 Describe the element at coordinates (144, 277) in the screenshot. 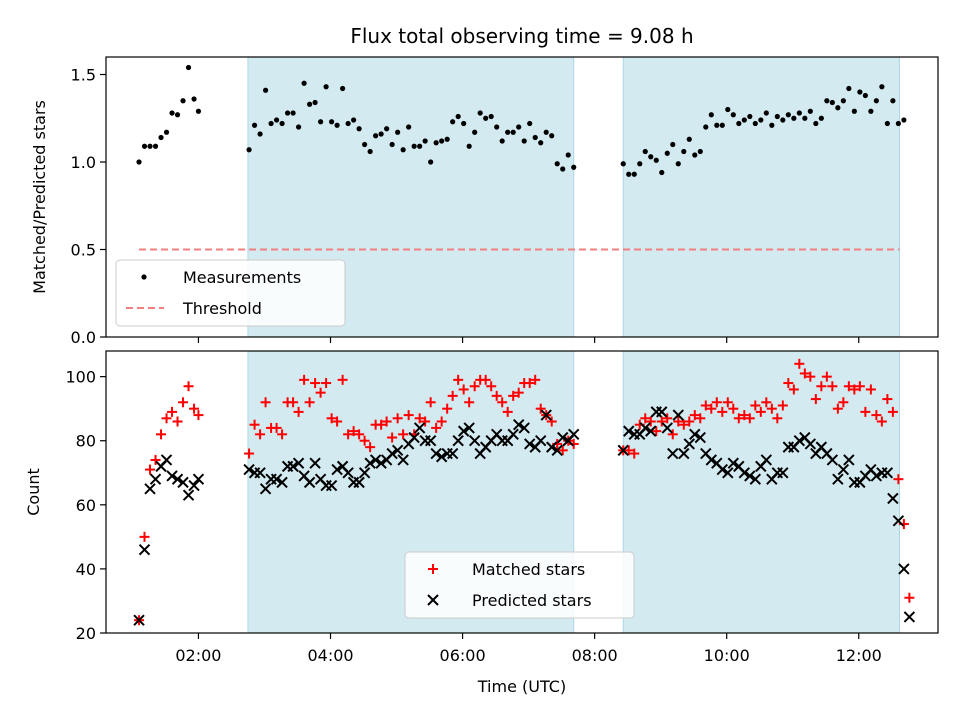

I see `legend-dot-marker` at that location.